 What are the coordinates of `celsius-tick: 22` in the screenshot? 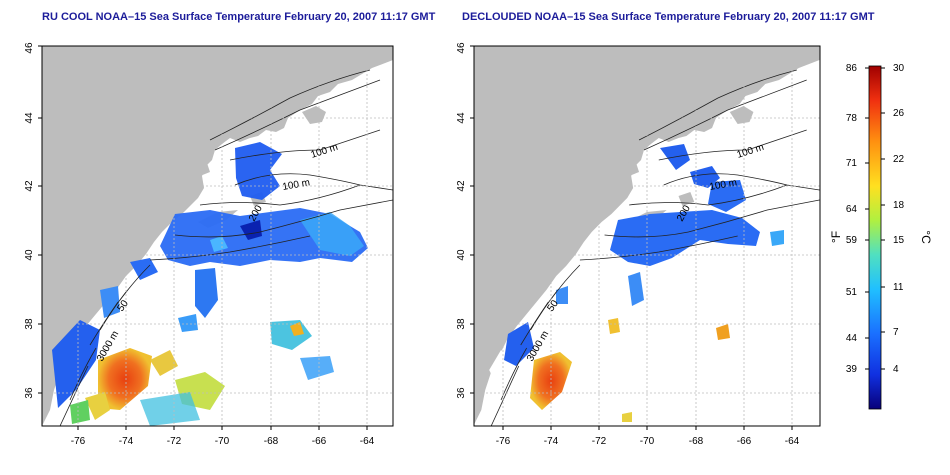 It's located at (899, 159).